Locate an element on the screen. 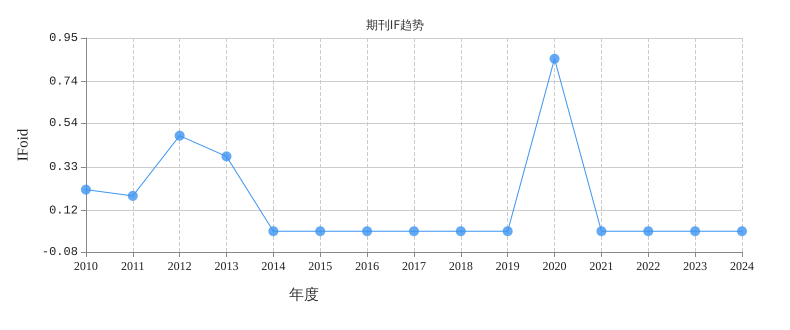 This screenshot has width=790, height=330. x-tick-label: 2011 is located at coordinates (132, 266).